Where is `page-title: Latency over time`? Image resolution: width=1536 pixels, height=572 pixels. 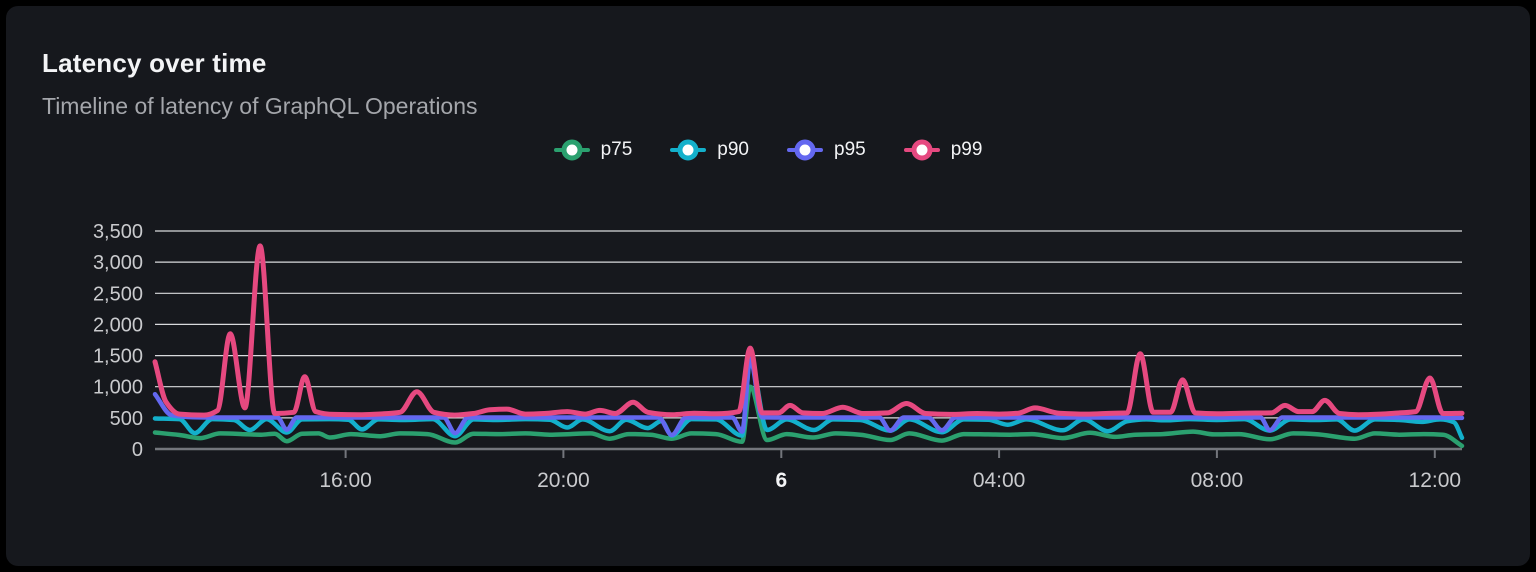
page-title: Latency over time is located at coordinates (154, 63).